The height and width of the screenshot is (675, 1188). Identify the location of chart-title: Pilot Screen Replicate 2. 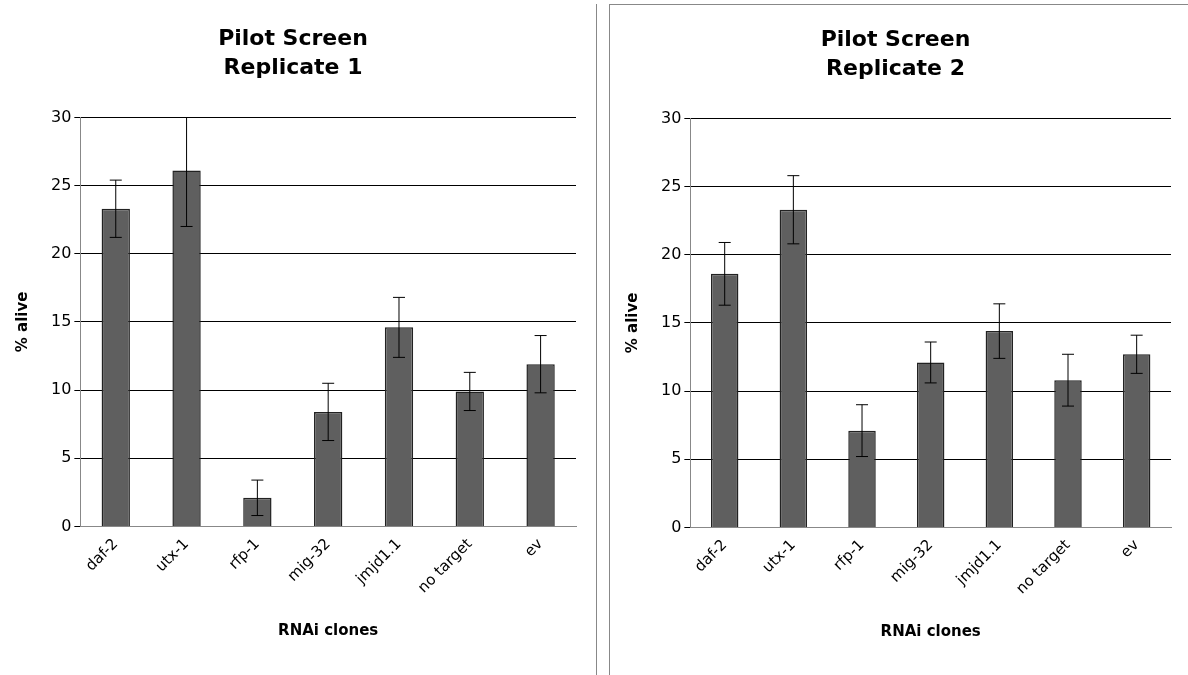
(895, 53).